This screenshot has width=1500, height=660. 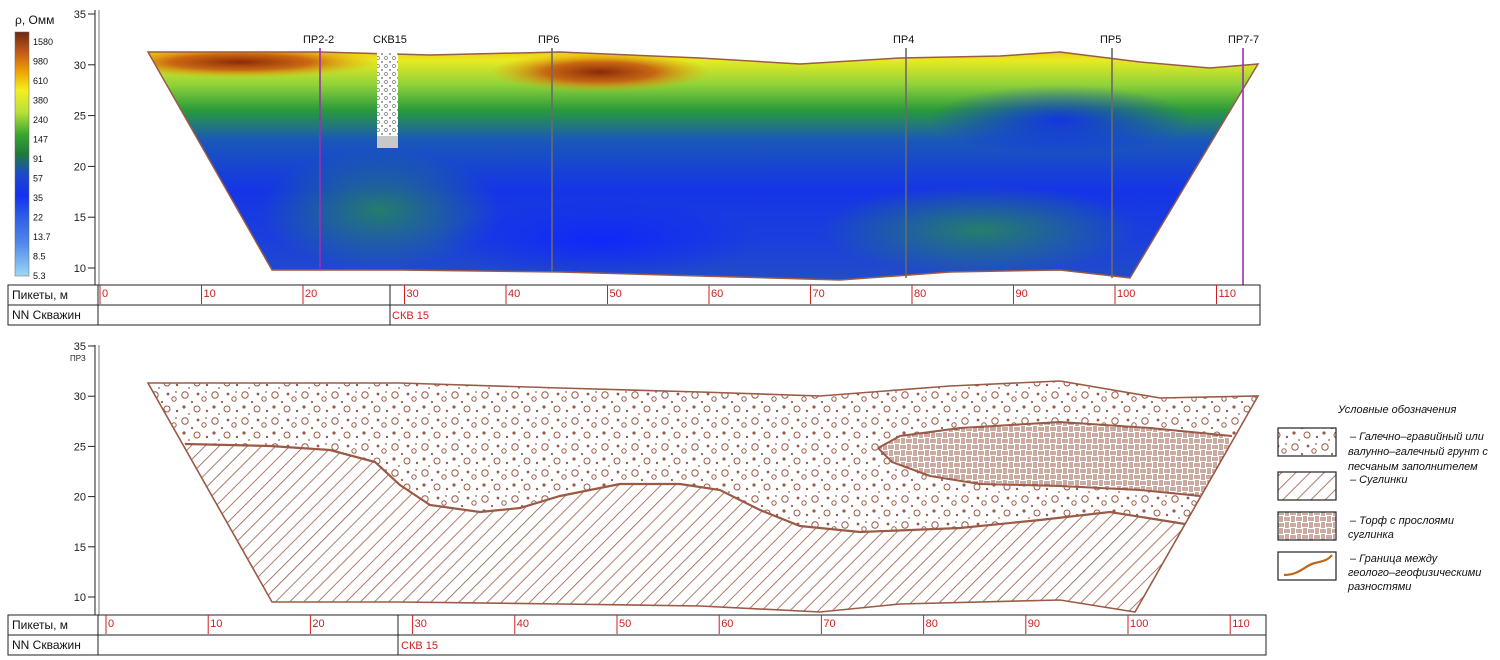 What do you see at coordinates (39, 257) in the screenshot?
I see `colorbar-label: 8.5` at bounding box center [39, 257].